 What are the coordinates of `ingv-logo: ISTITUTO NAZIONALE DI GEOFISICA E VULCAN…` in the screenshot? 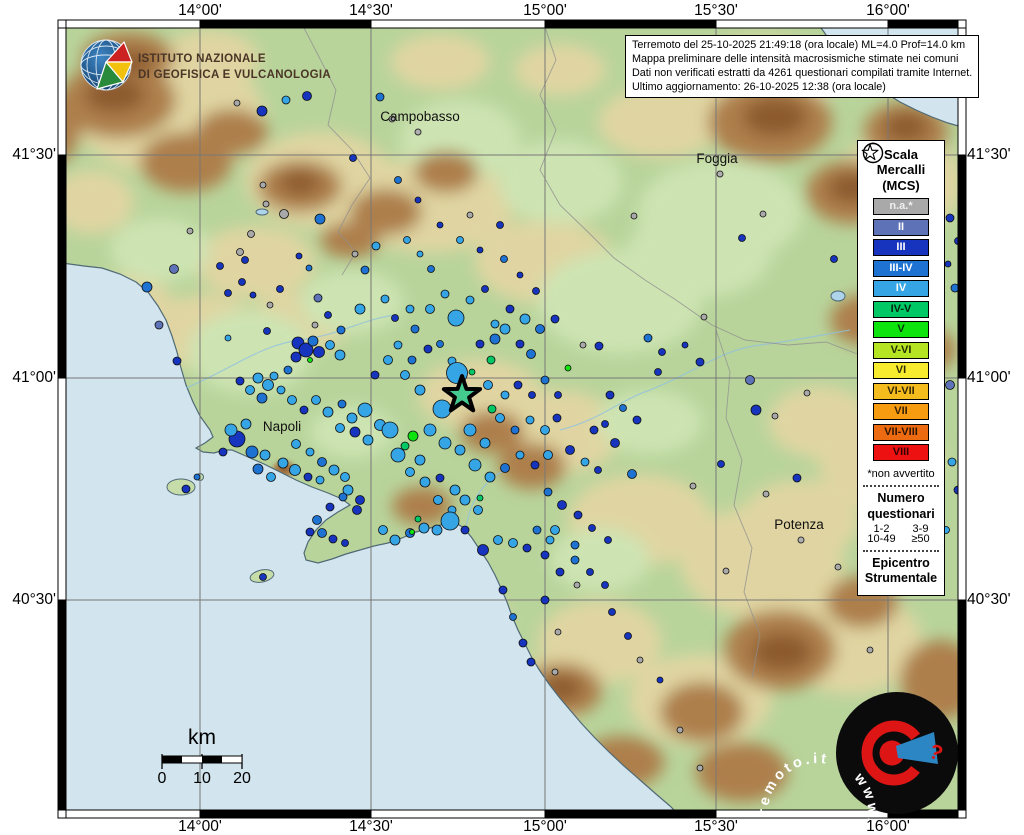 It's located at (205, 65).